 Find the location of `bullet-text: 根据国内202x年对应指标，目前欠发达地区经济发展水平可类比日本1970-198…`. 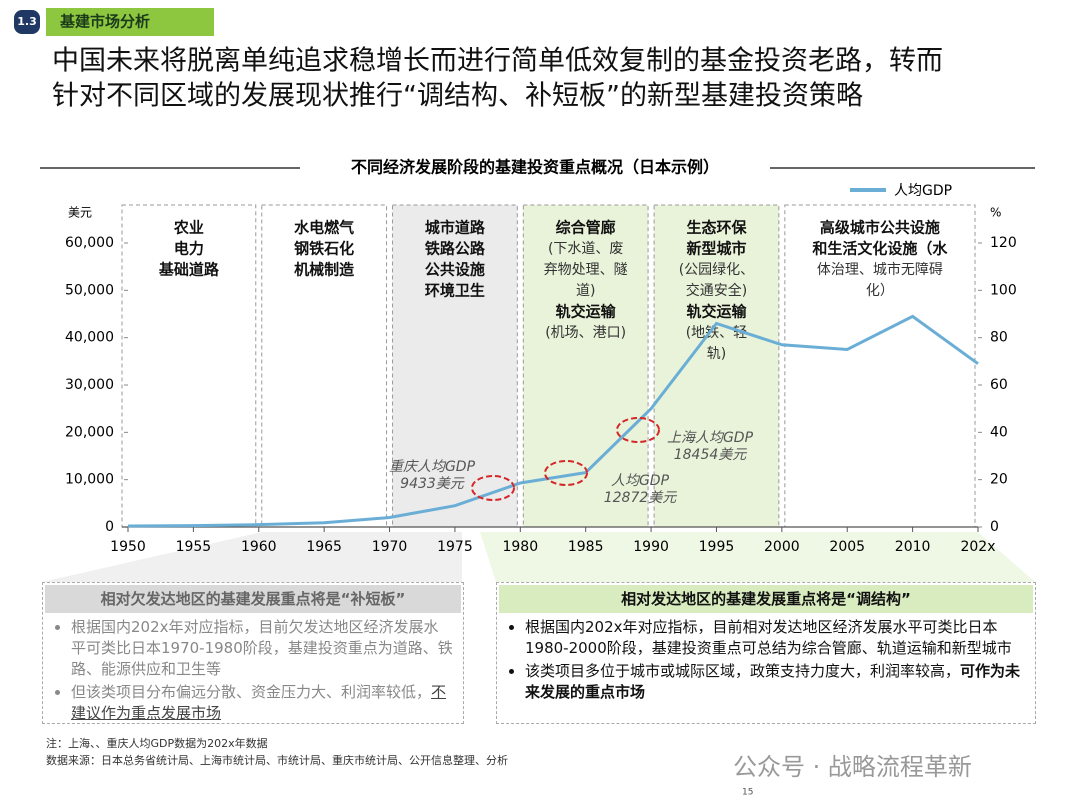

bullet-text: 根据国内202x年对应指标，目前欠发达地区经济发展水平可类比日本1970-198… is located at coordinates (262, 648).